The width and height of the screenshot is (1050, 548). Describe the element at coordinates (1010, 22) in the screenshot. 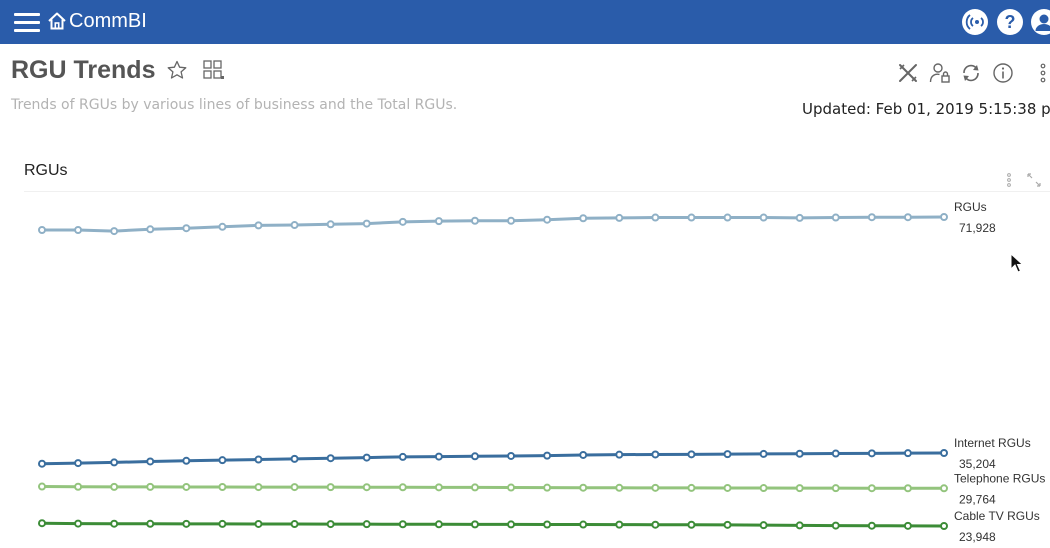

I see `help-icon: ?` at that location.